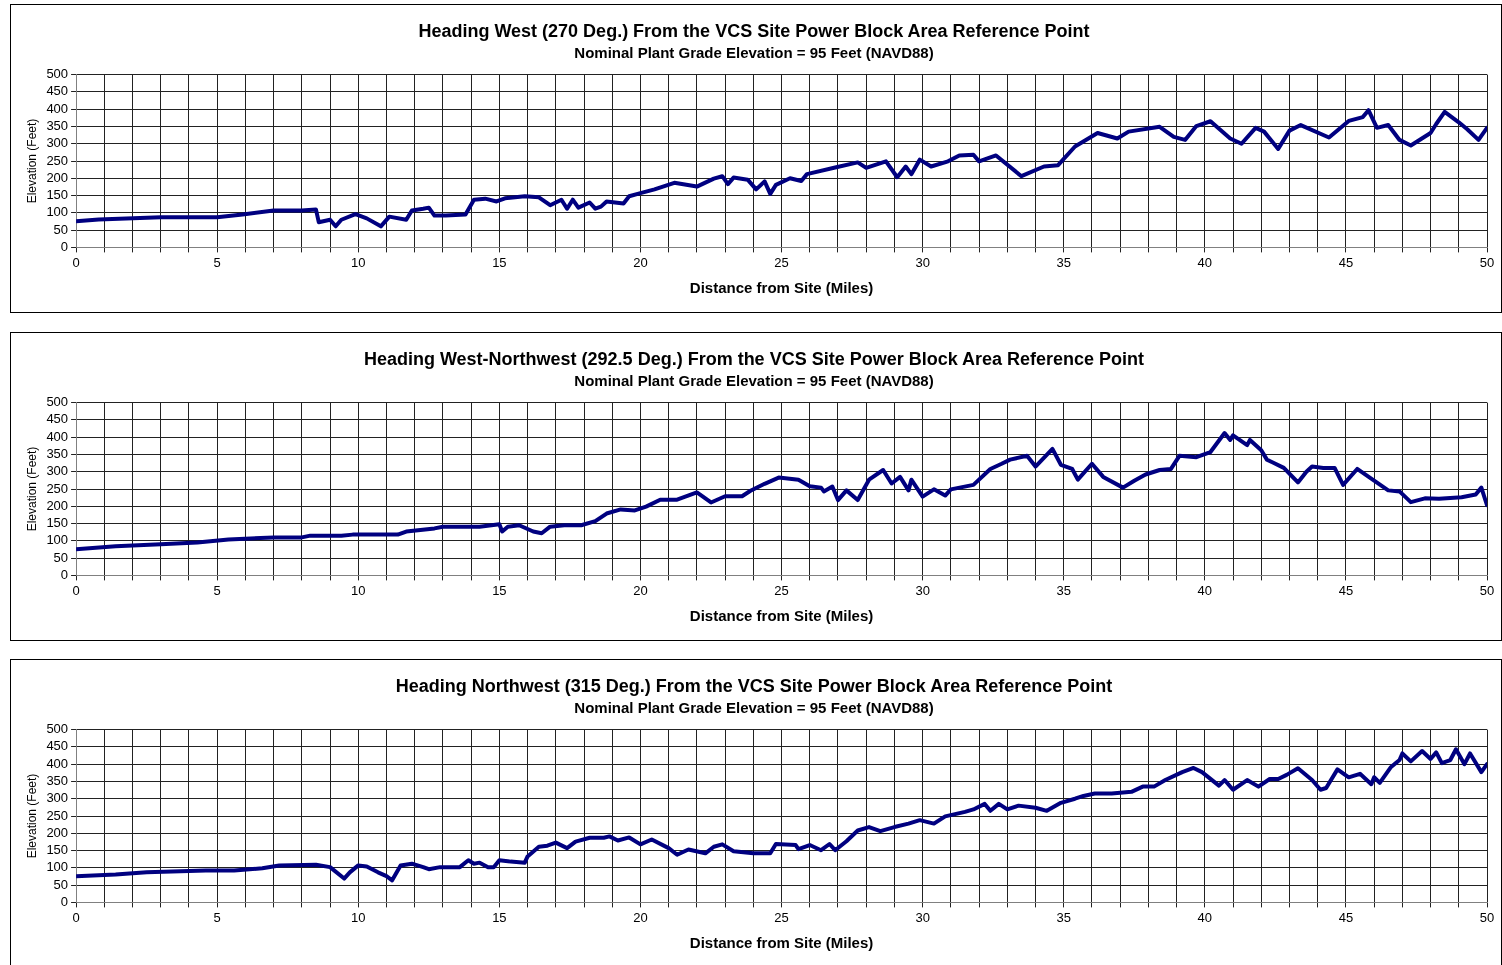 This screenshot has width=1502, height=965. Describe the element at coordinates (754, 358) in the screenshot. I see `chart-title: Heading West-Northwest (292.5 Deg.) From the VCS Site Power Block Area Reference Point` at that location.